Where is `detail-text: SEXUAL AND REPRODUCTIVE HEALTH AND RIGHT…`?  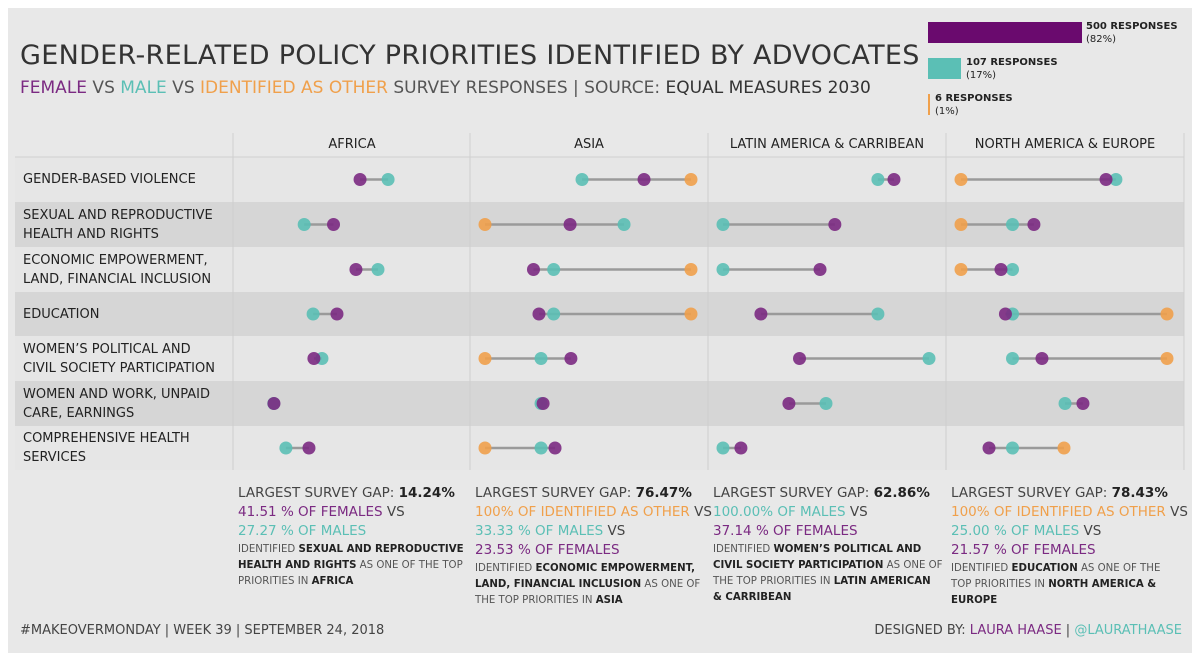 detail-text: SEXUAL AND REPRODUCTIVE HEALTH AND RIGHT… is located at coordinates (351, 557).